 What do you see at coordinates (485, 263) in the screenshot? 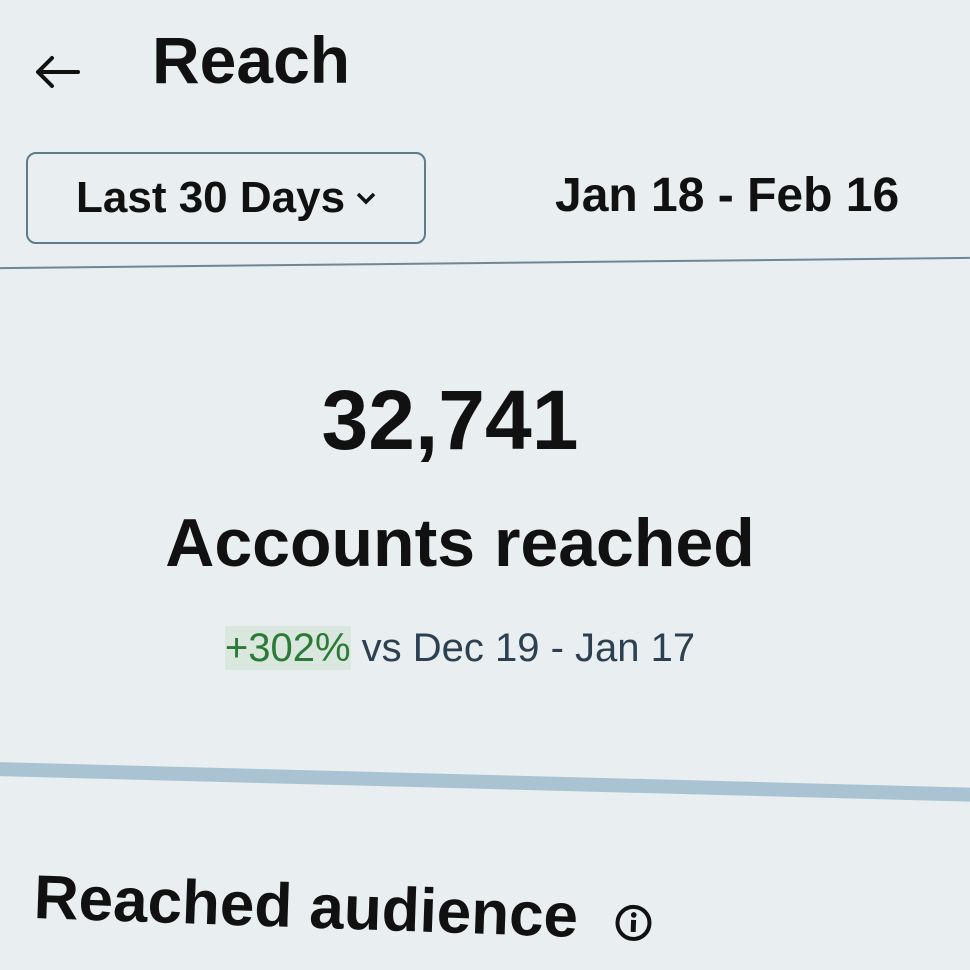
I see `divider` at bounding box center [485, 263].